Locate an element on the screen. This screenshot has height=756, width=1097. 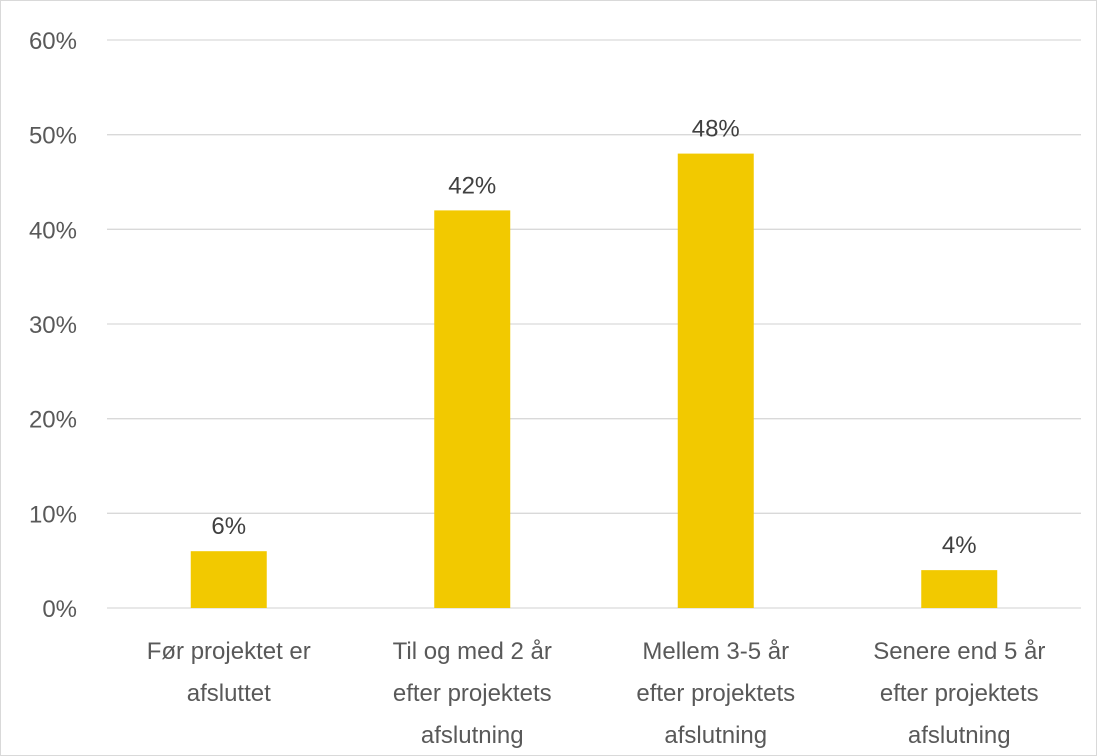
y-tick-label: 30% is located at coordinates (53, 325).